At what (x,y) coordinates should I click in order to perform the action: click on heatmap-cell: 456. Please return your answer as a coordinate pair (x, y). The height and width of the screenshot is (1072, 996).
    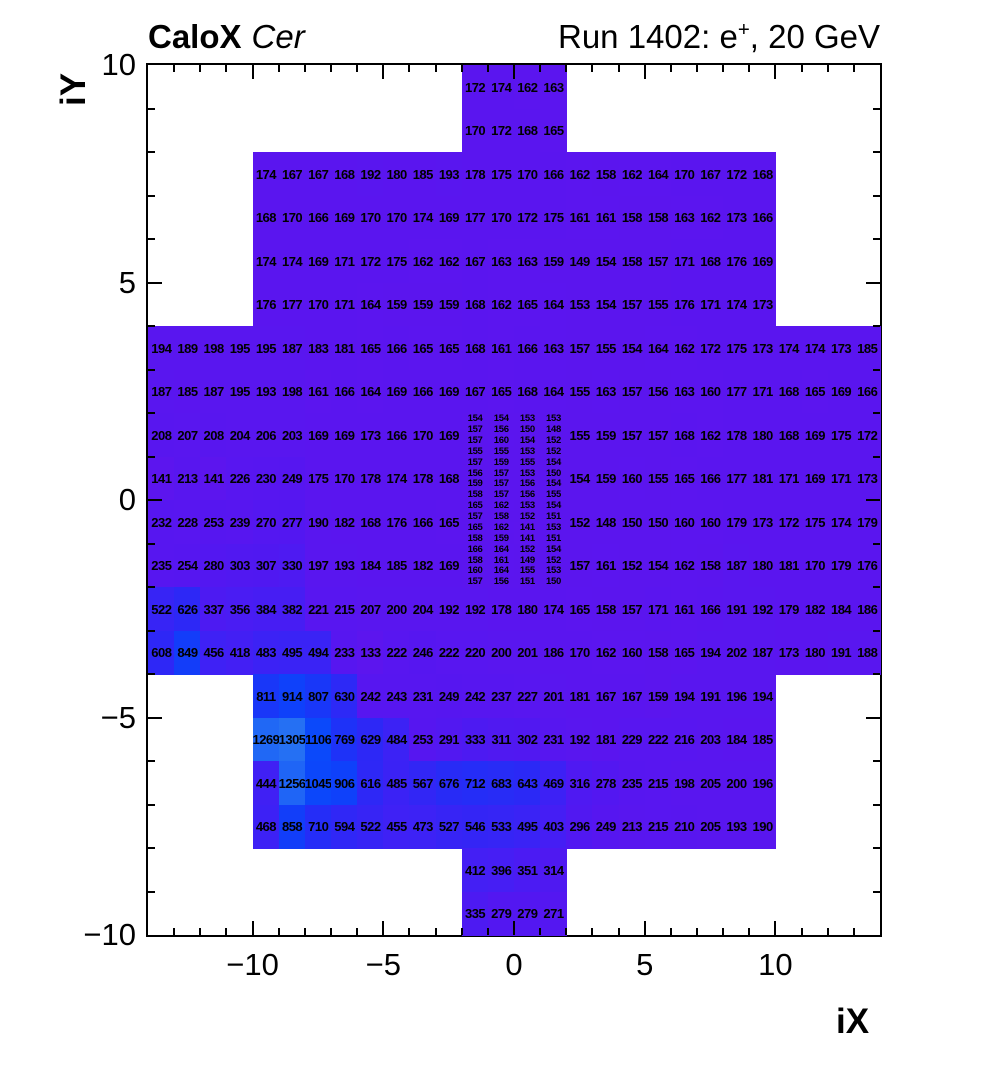
    Looking at the image, I should click on (214, 652).